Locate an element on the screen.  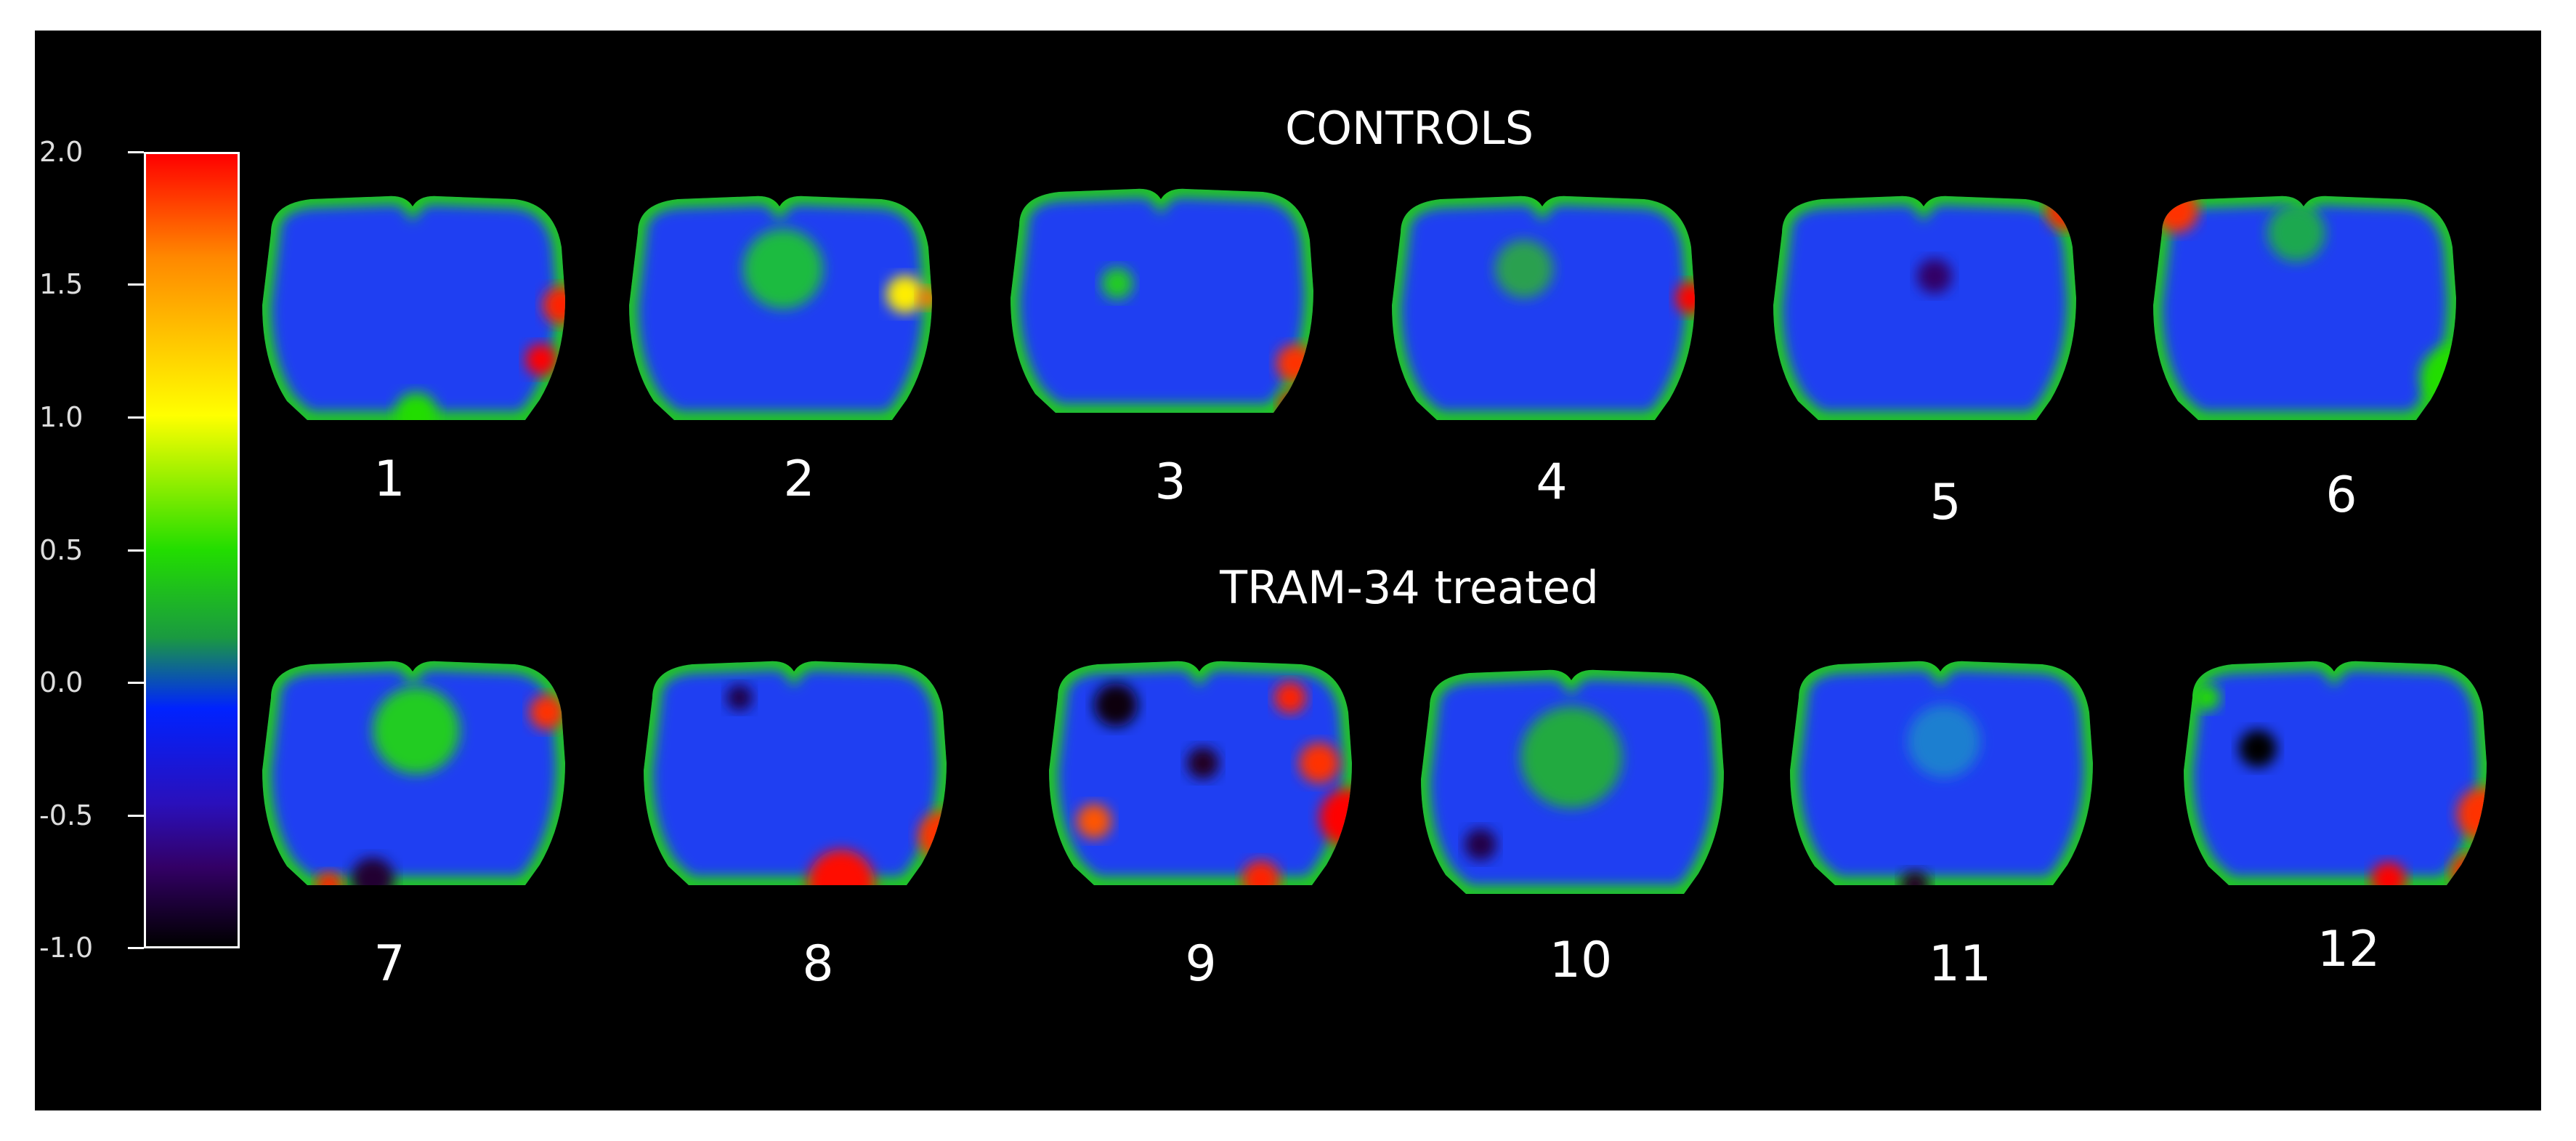
tick-label: 0.0 is located at coordinates (61, 682).